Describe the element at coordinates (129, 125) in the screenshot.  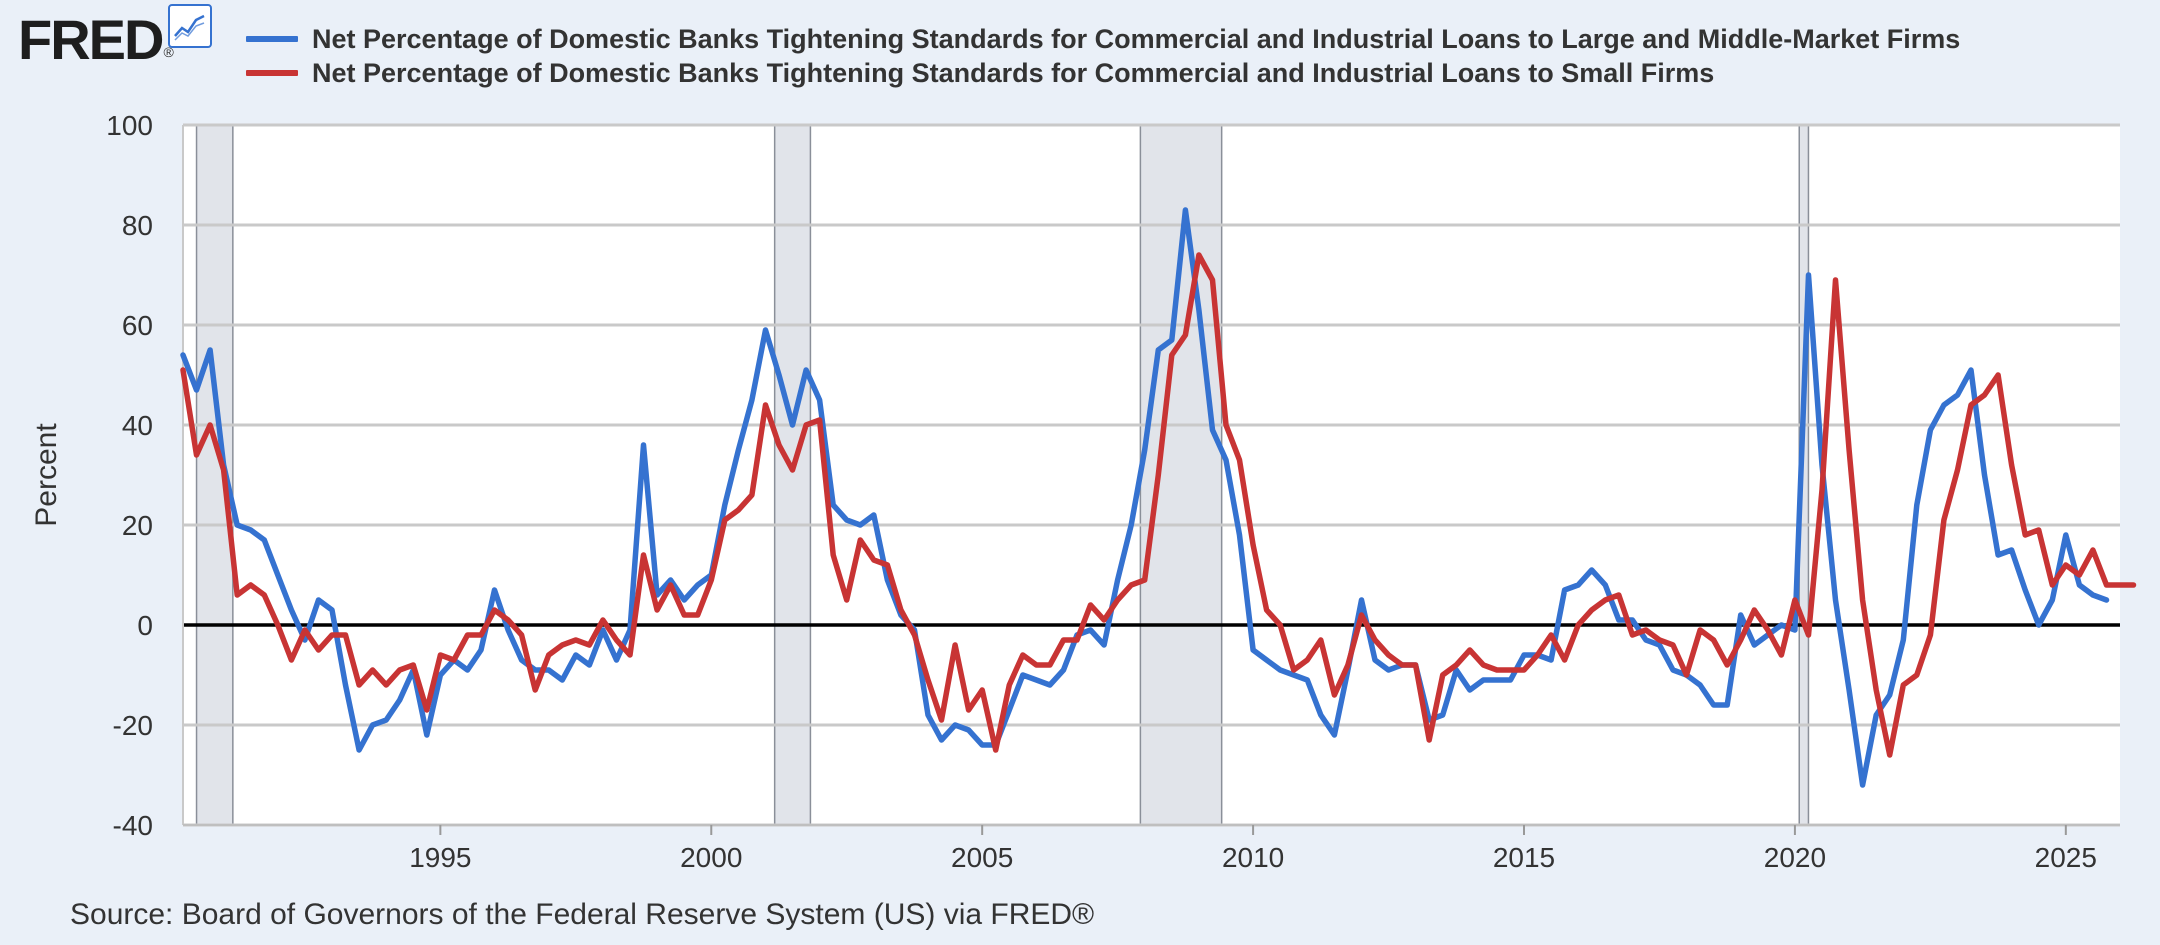
I see `y-tick-label: 100` at that location.